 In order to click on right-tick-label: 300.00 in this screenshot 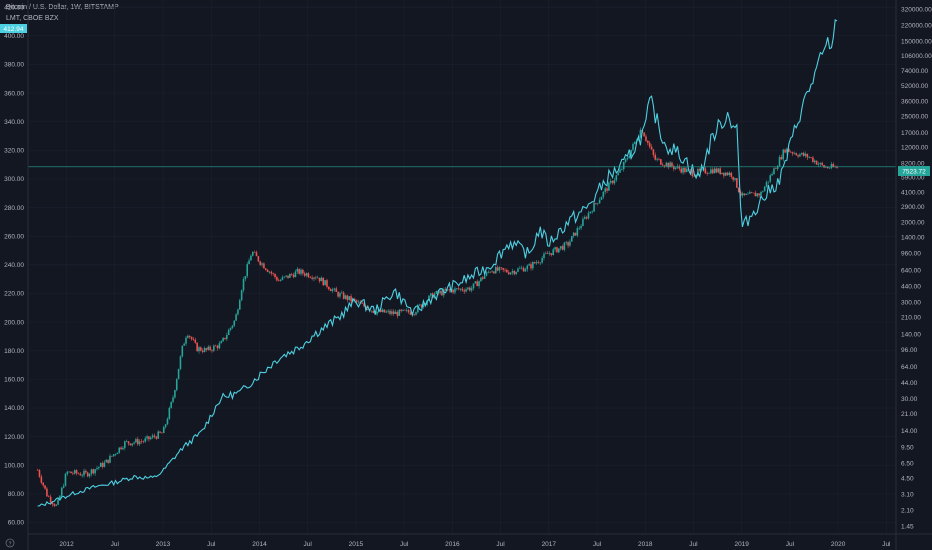, I will do `click(911, 302)`.